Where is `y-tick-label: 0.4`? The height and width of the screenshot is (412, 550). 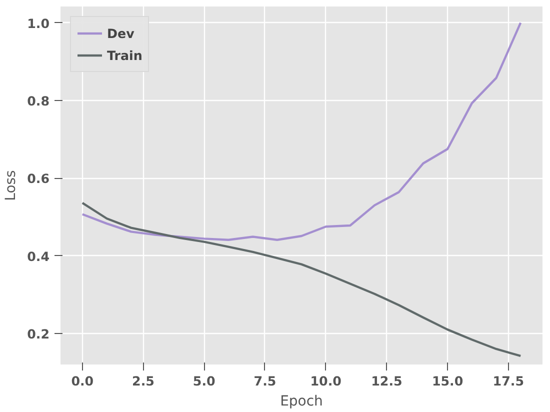 y-tick-label: 0.4 is located at coordinates (38, 256).